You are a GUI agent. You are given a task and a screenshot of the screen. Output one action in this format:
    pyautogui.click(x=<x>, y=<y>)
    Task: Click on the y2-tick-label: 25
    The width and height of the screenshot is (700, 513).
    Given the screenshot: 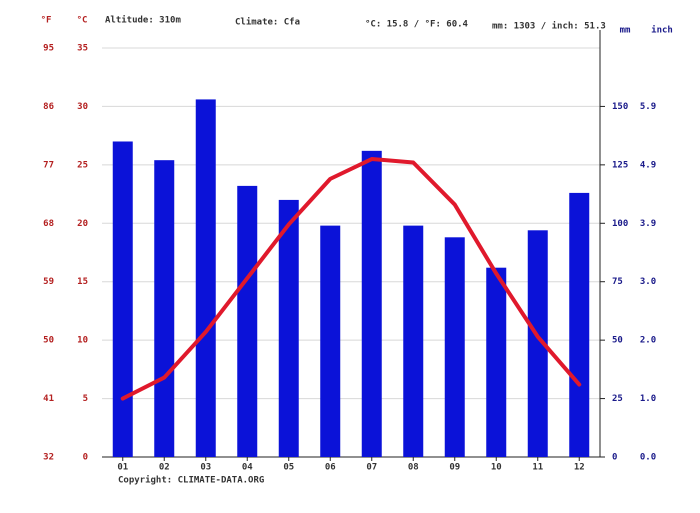 What is the action you would take?
    pyautogui.click(x=617, y=399)
    